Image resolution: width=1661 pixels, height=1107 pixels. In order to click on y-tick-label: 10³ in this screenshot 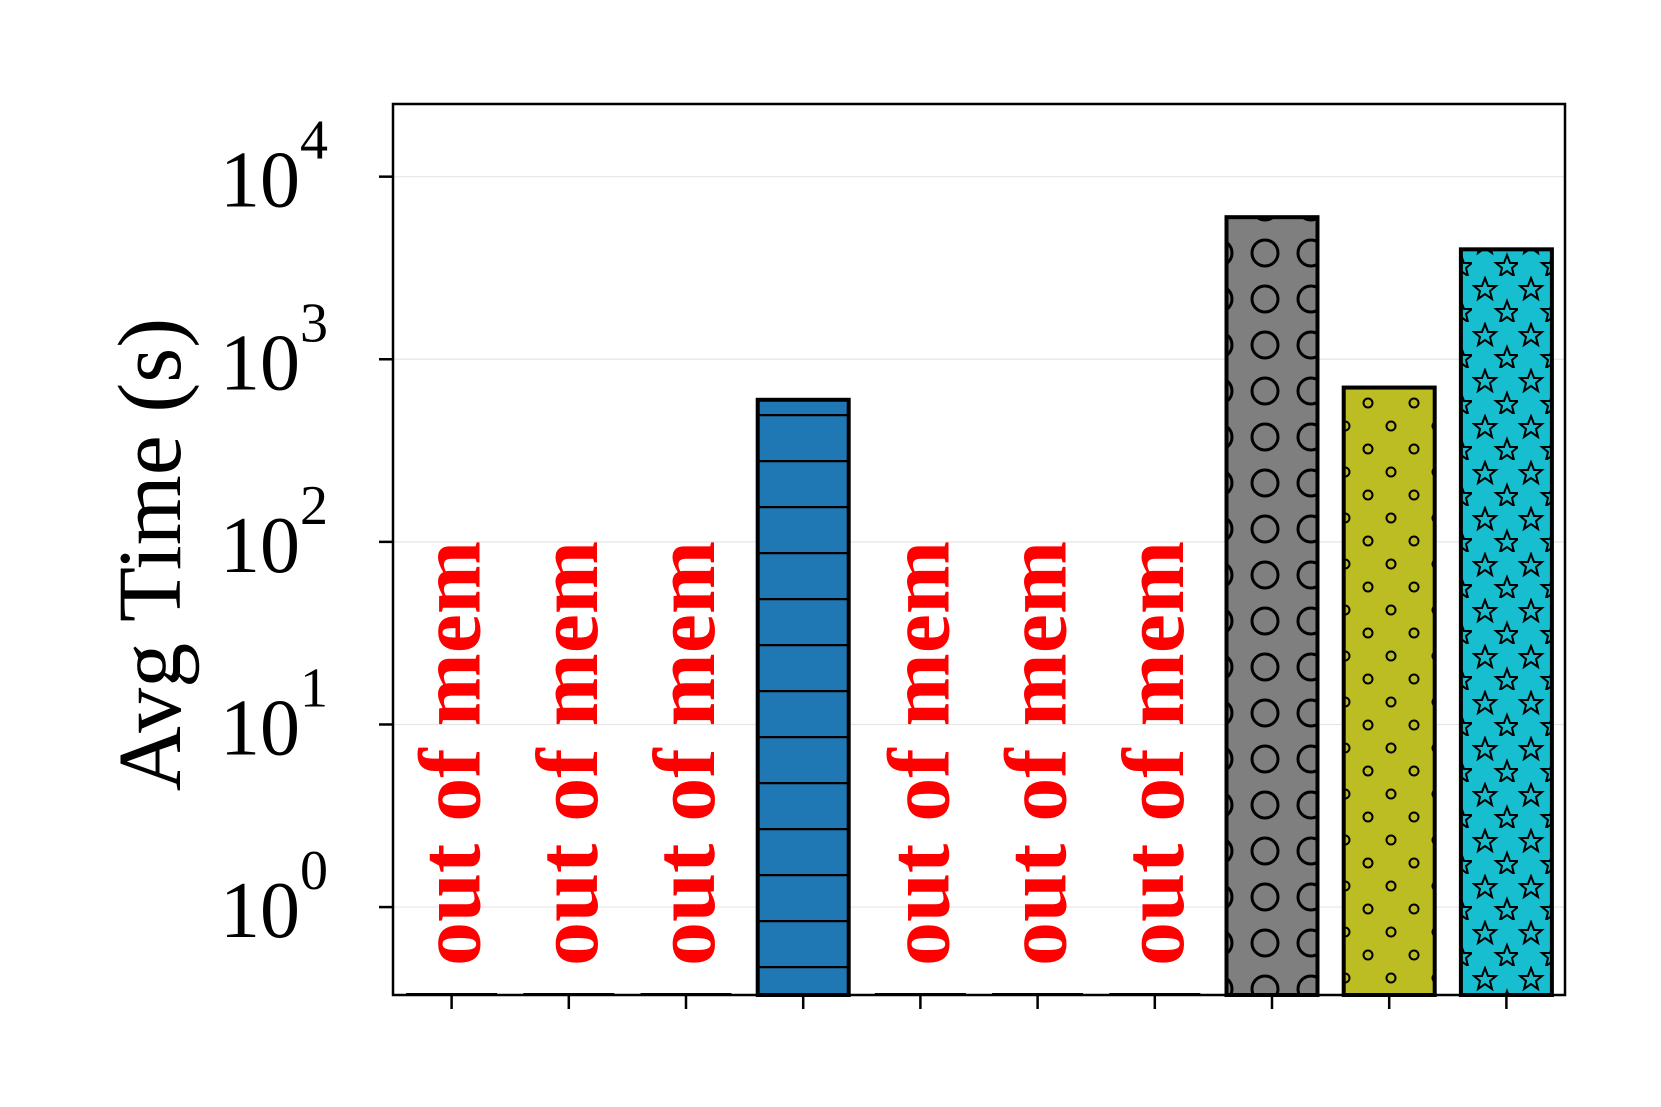, I will do `click(274, 349)`.